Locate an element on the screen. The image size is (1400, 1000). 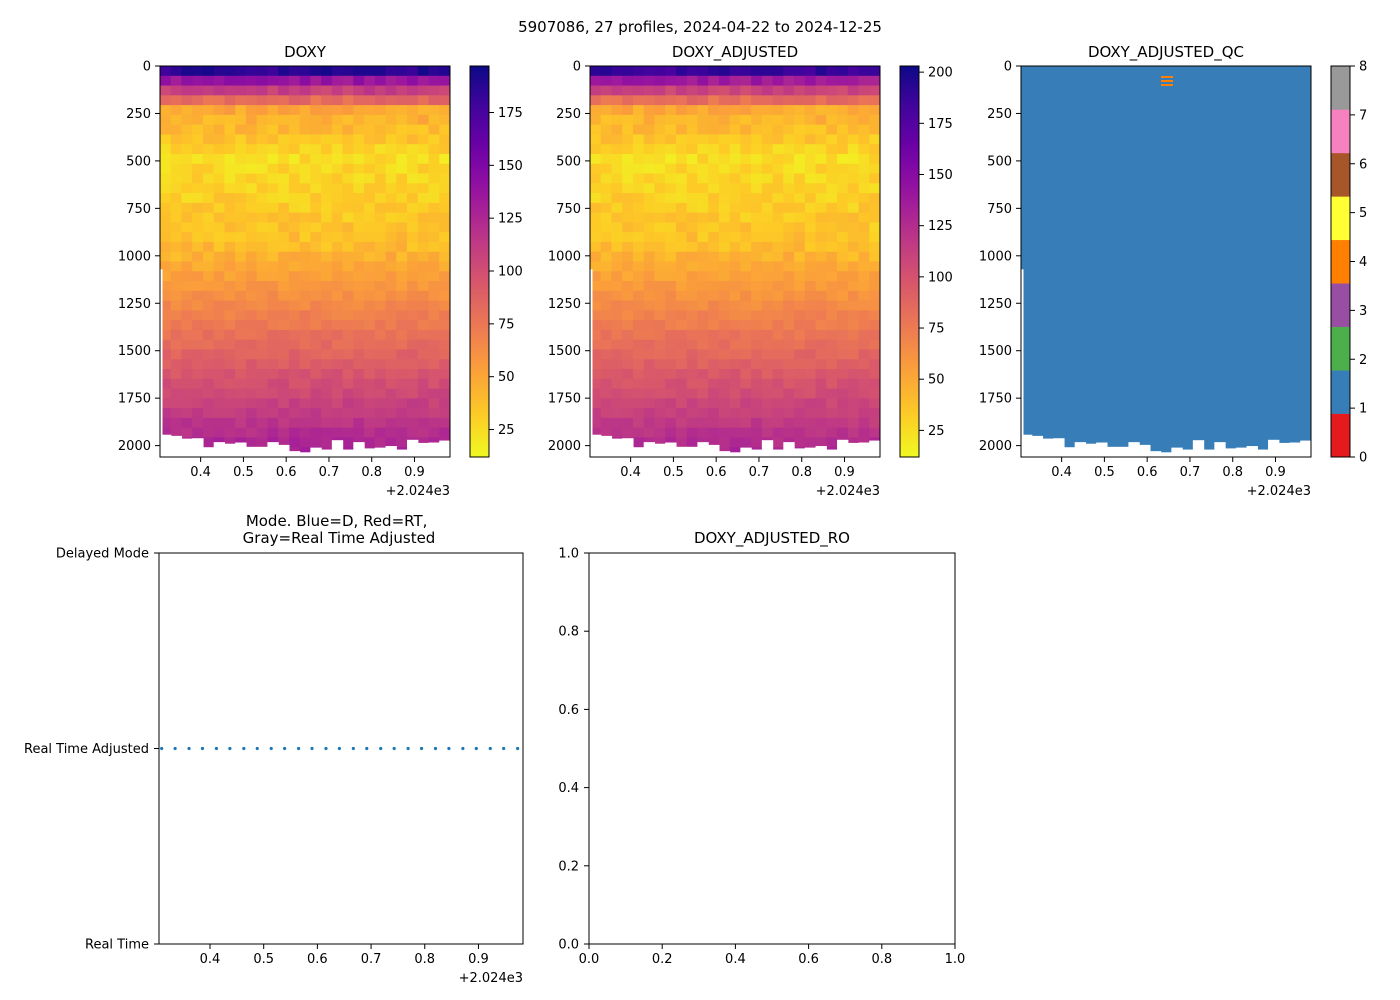
ro-y-axis: 0.00.20.40.60.81.0 is located at coordinates (573, 750).